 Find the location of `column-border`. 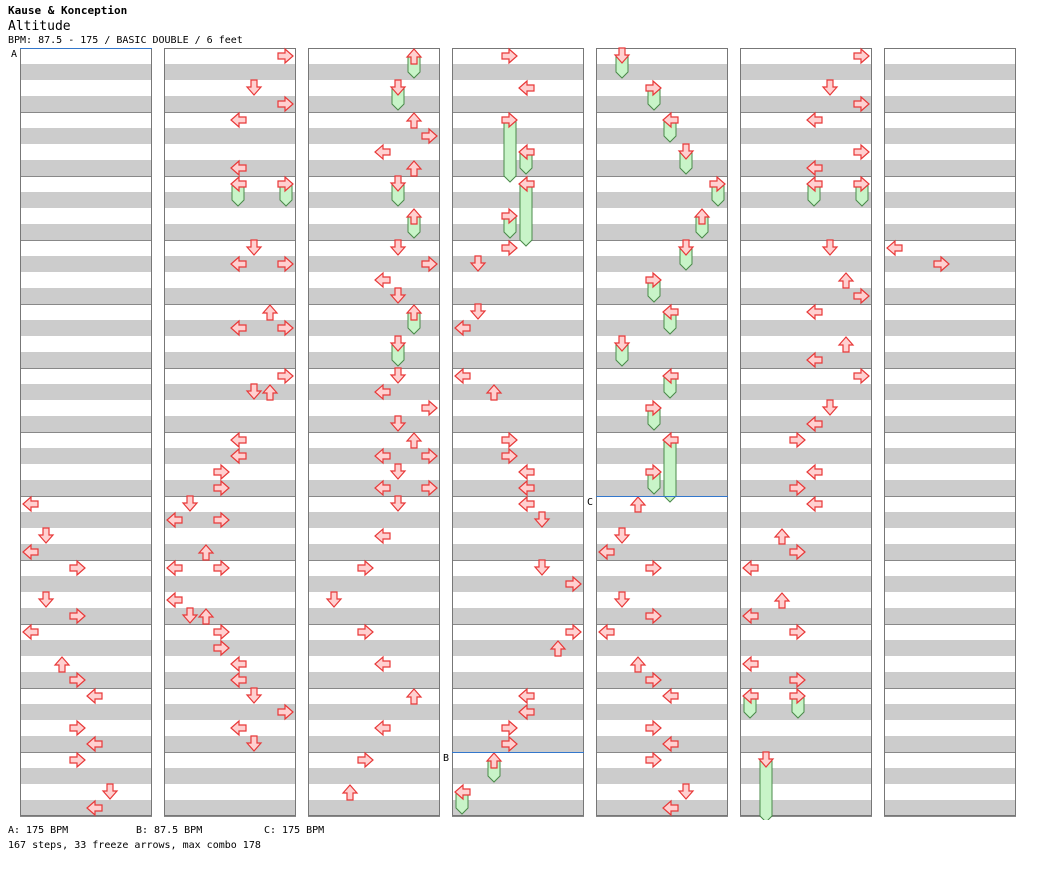

column-border is located at coordinates (950, 432).